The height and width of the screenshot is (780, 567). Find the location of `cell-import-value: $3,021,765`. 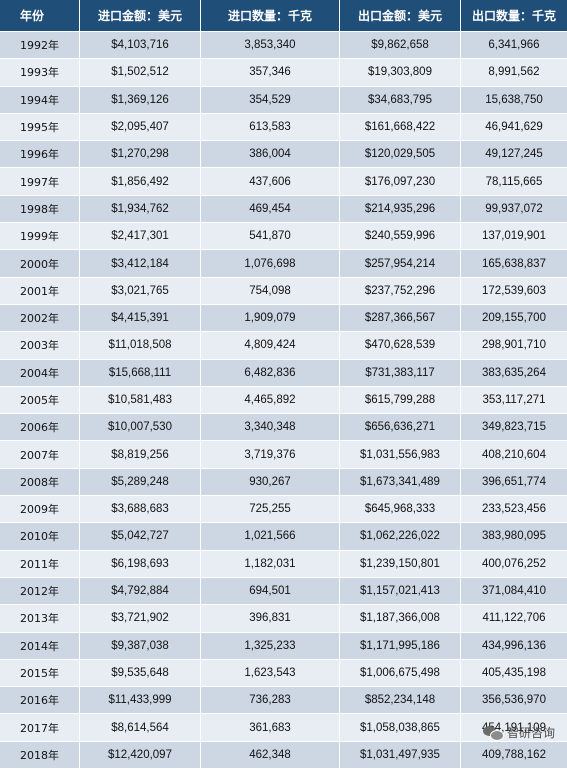

cell-import-value: $3,021,765 is located at coordinates (140, 291).